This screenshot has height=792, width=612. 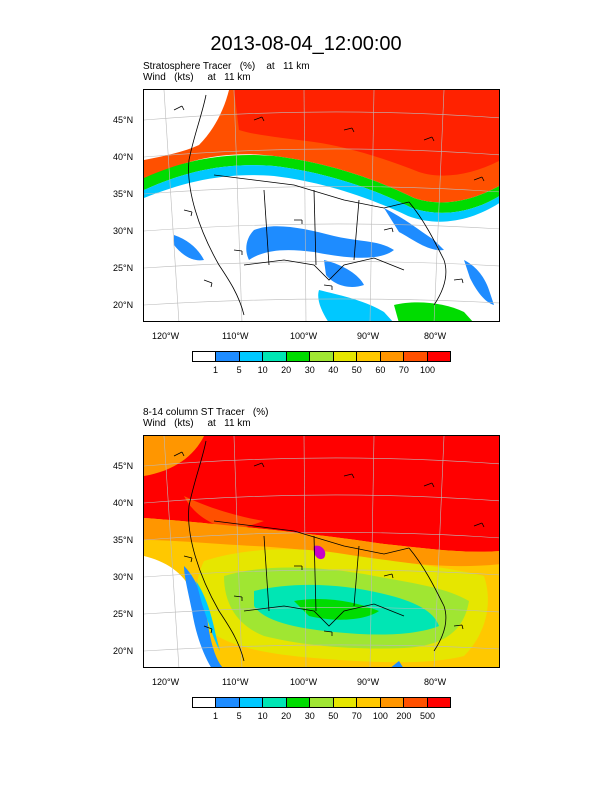 What do you see at coordinates (123, 577) in the screenshot?
I see `panel2-lat-label: 30°N` at bounding box center [123, 577].